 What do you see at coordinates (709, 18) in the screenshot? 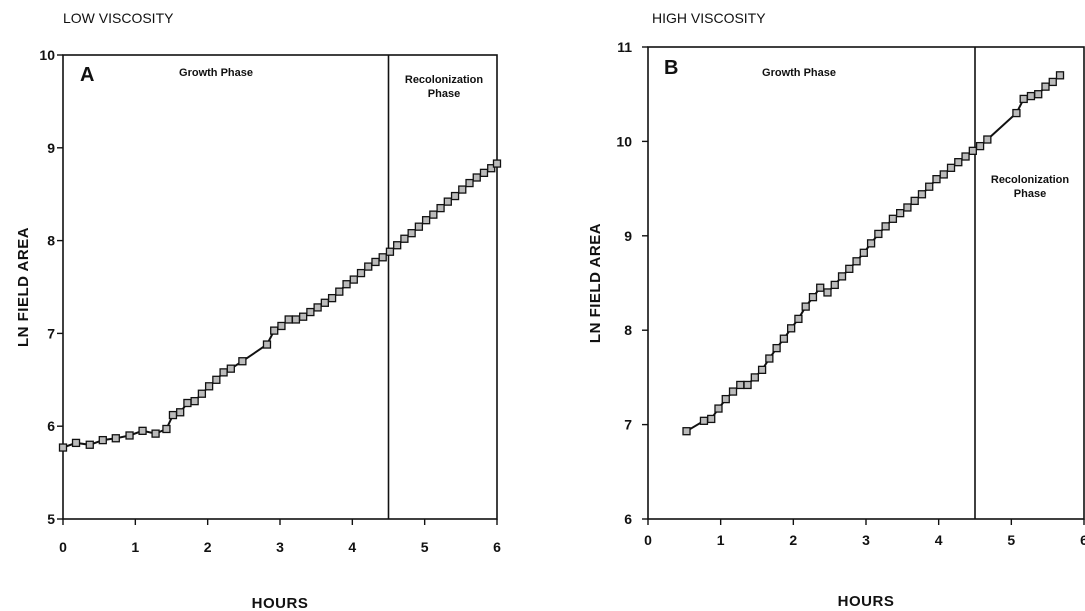
I see `panel-b-title: HIGH VISCOSITY` at bounding box center [709, 18].